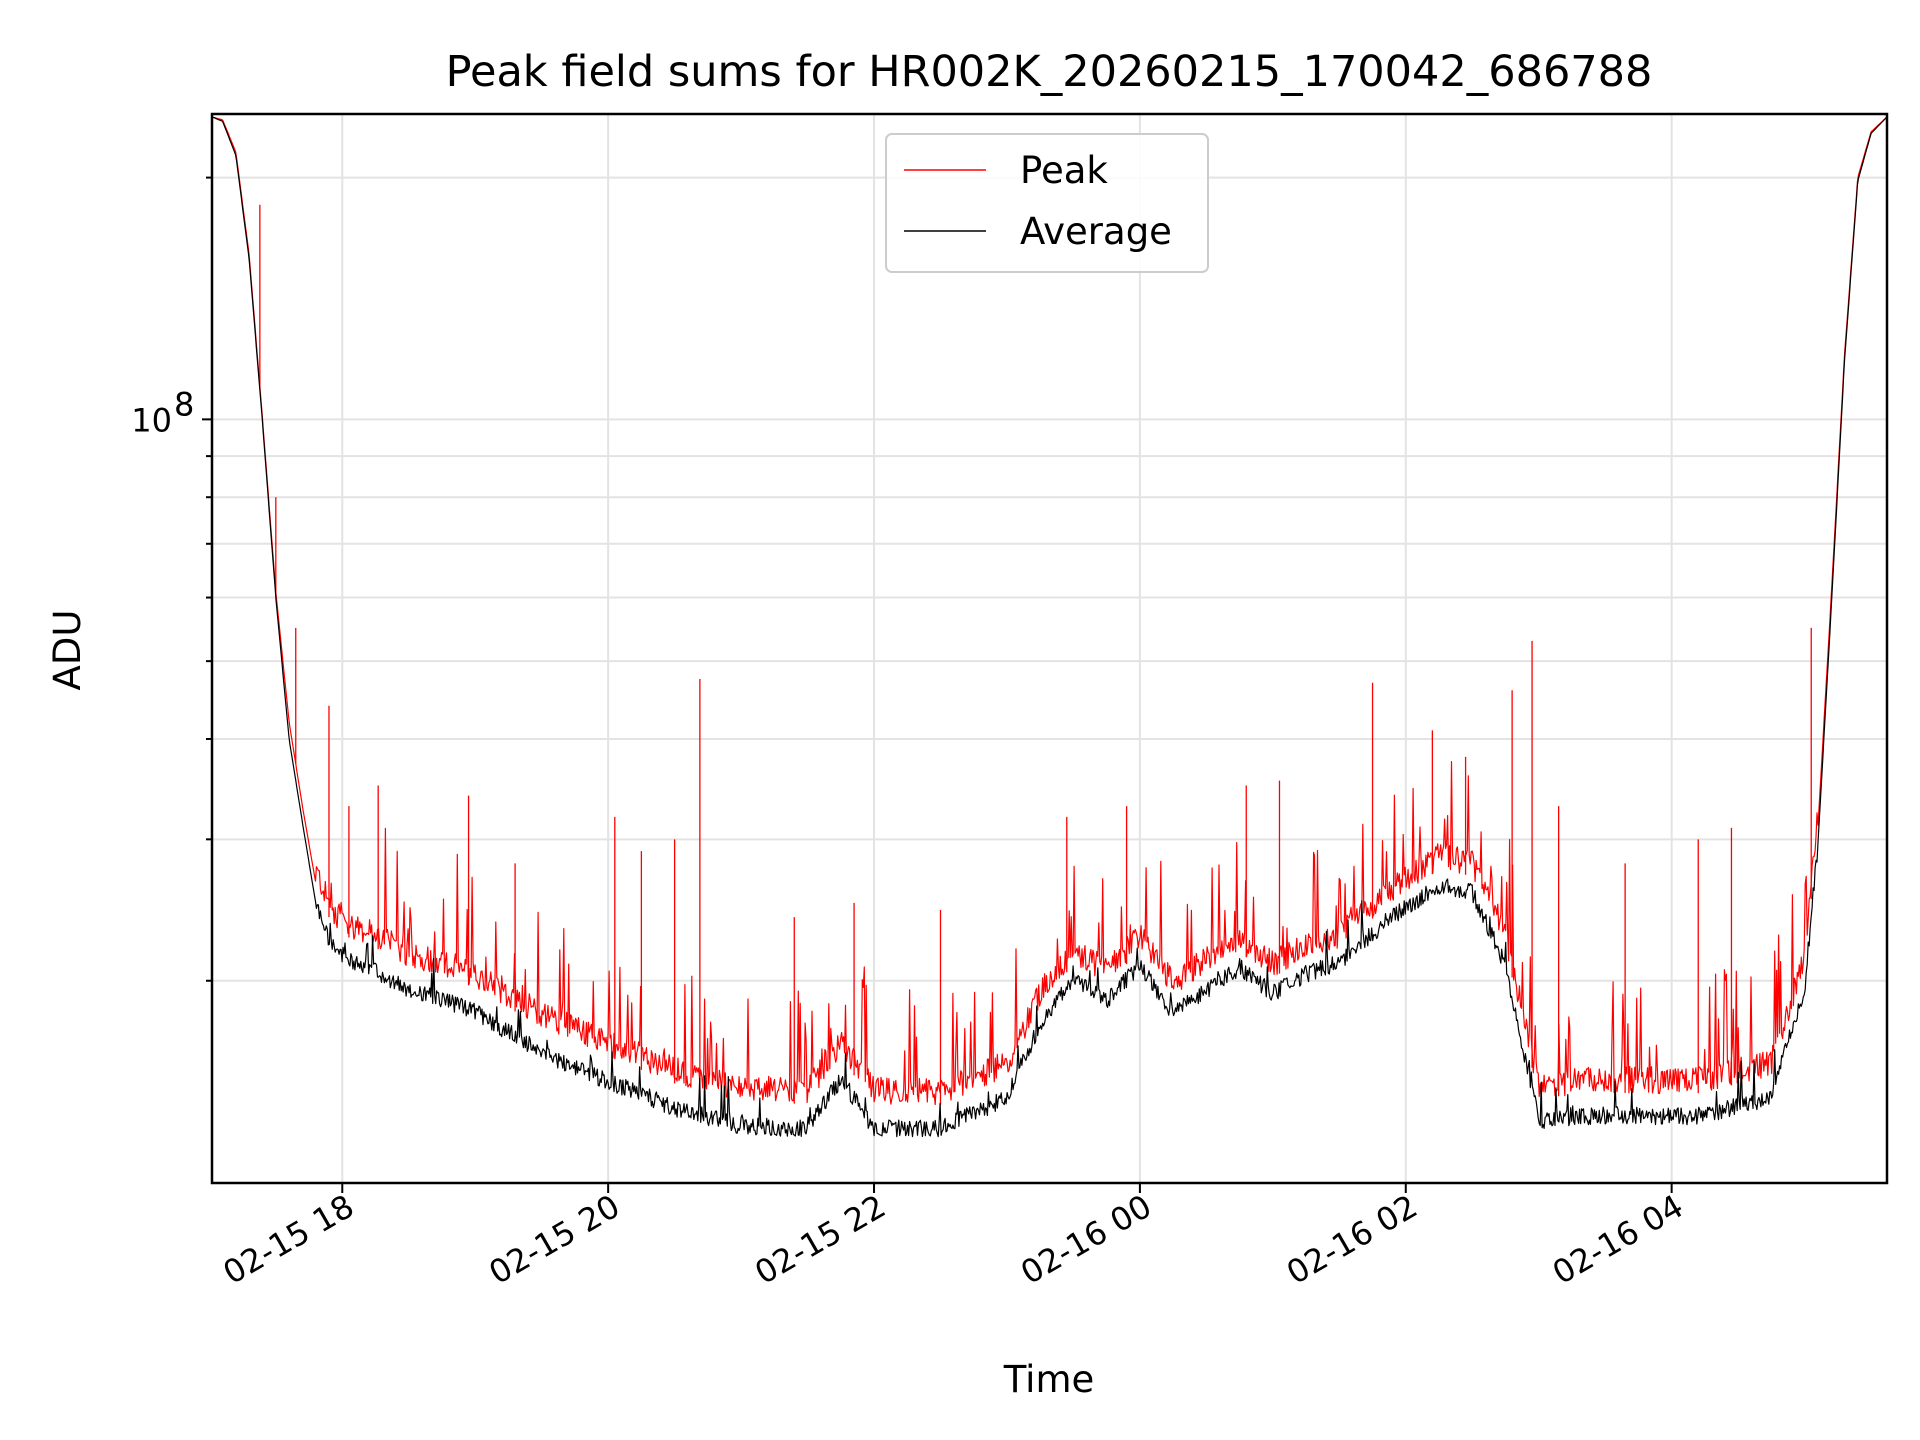 The image size is (1920, 1440). Describe the element at coordinates (1096, 231) in the screenshot. I see `legend-average-label: Average` at that location.